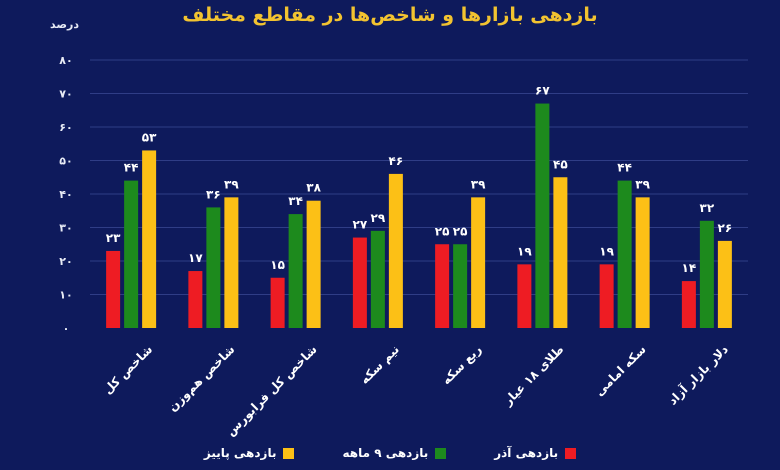 The height and width of the screenshot is (470, 780). What do you see at coordinates (65, 194) in the screenshot?
I see `y-tick-label: ۴۰` at bounding box center [65, 194].